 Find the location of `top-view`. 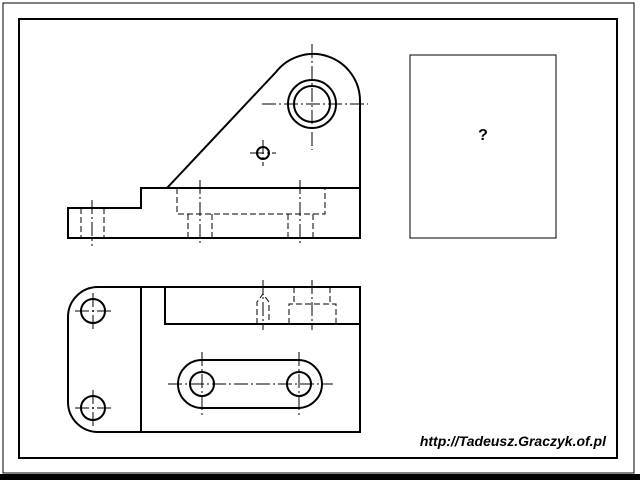

top-view is located at coordinates (214, 356).